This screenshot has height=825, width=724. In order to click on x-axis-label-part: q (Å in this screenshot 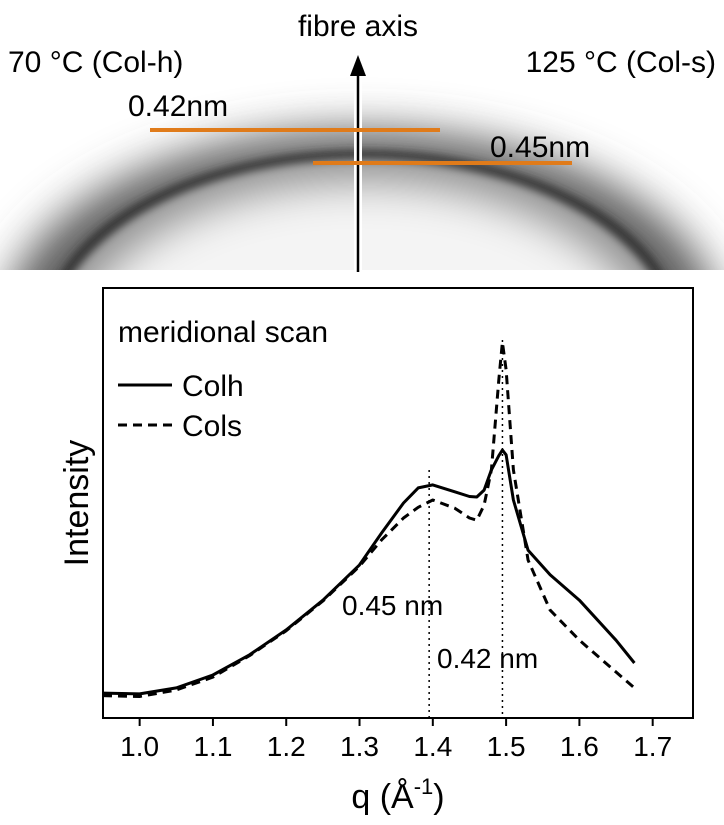, I will do `click(382, 797)`.